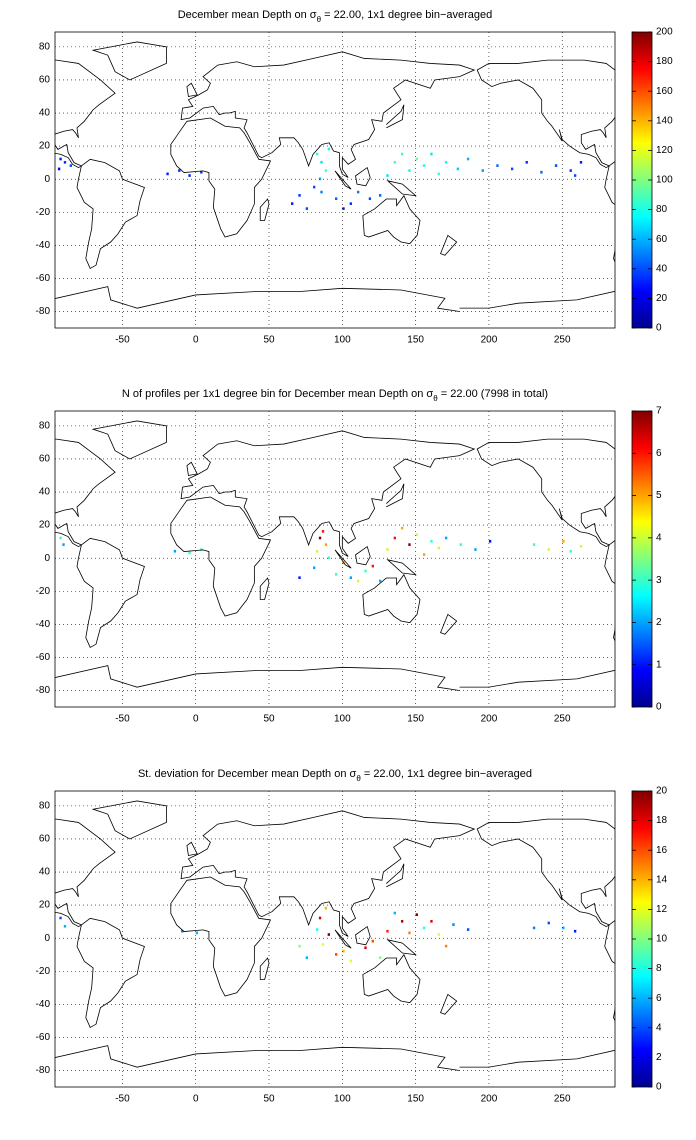 The height and width of the screenshot is (1140, 696). What do you see at coordinates (659, 622) in the screenshot?
I see `colorbar-tick-label: 2` at bounding box center [659, 622].